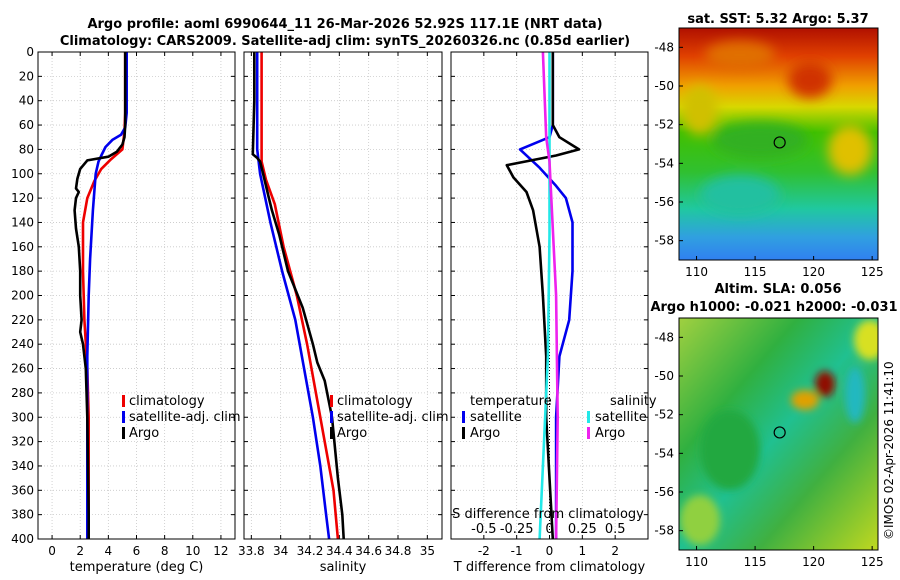  What do you see at coordinates (889, 450) in the screenshot?
I see `imos-watermark: ©IMOS 02-Apr-2026 11:41:10` at bounding box center [889, 450].